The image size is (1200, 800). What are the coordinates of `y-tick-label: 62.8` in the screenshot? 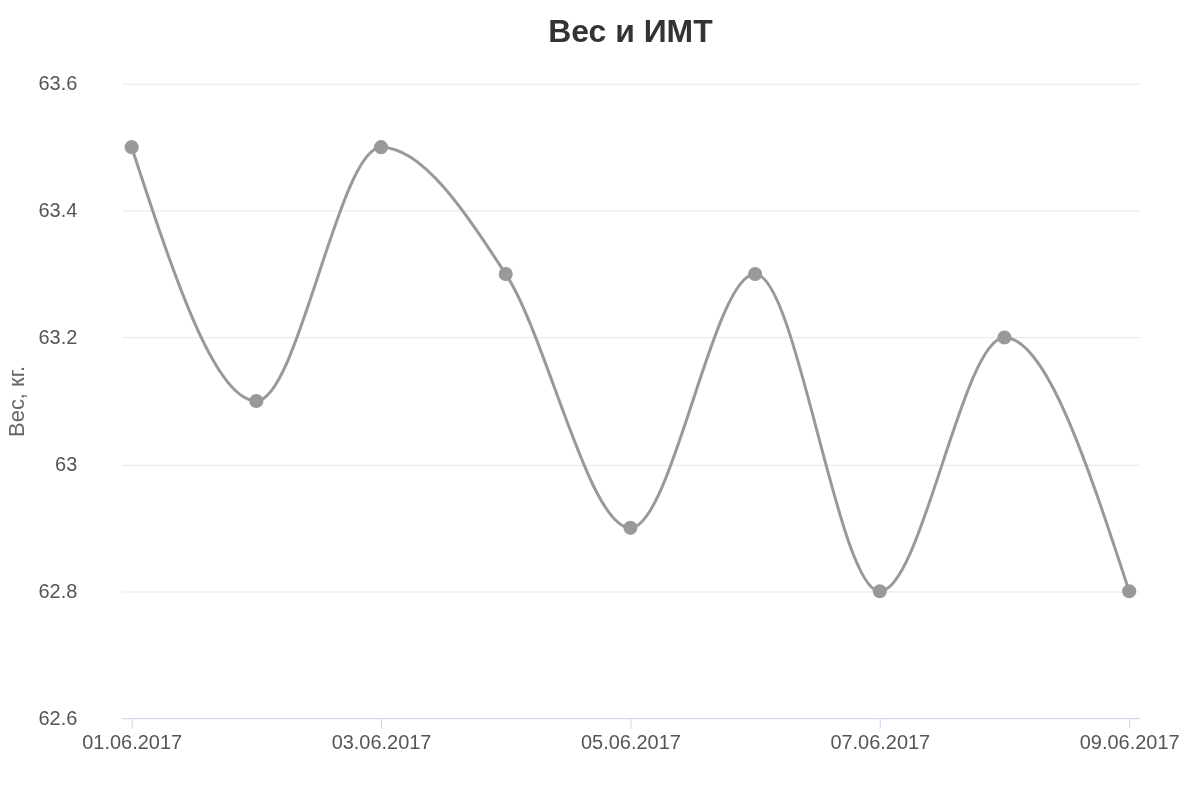 It's located at (58, 590).